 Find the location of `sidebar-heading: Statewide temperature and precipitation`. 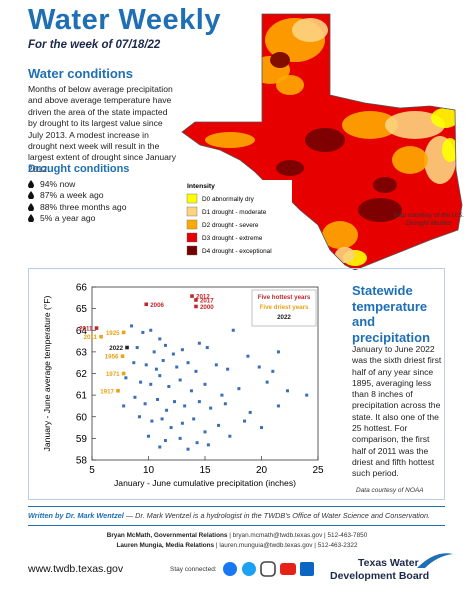

sidebar-heading: Statewide temperature and precipitation is located at coordinates (391, 314).